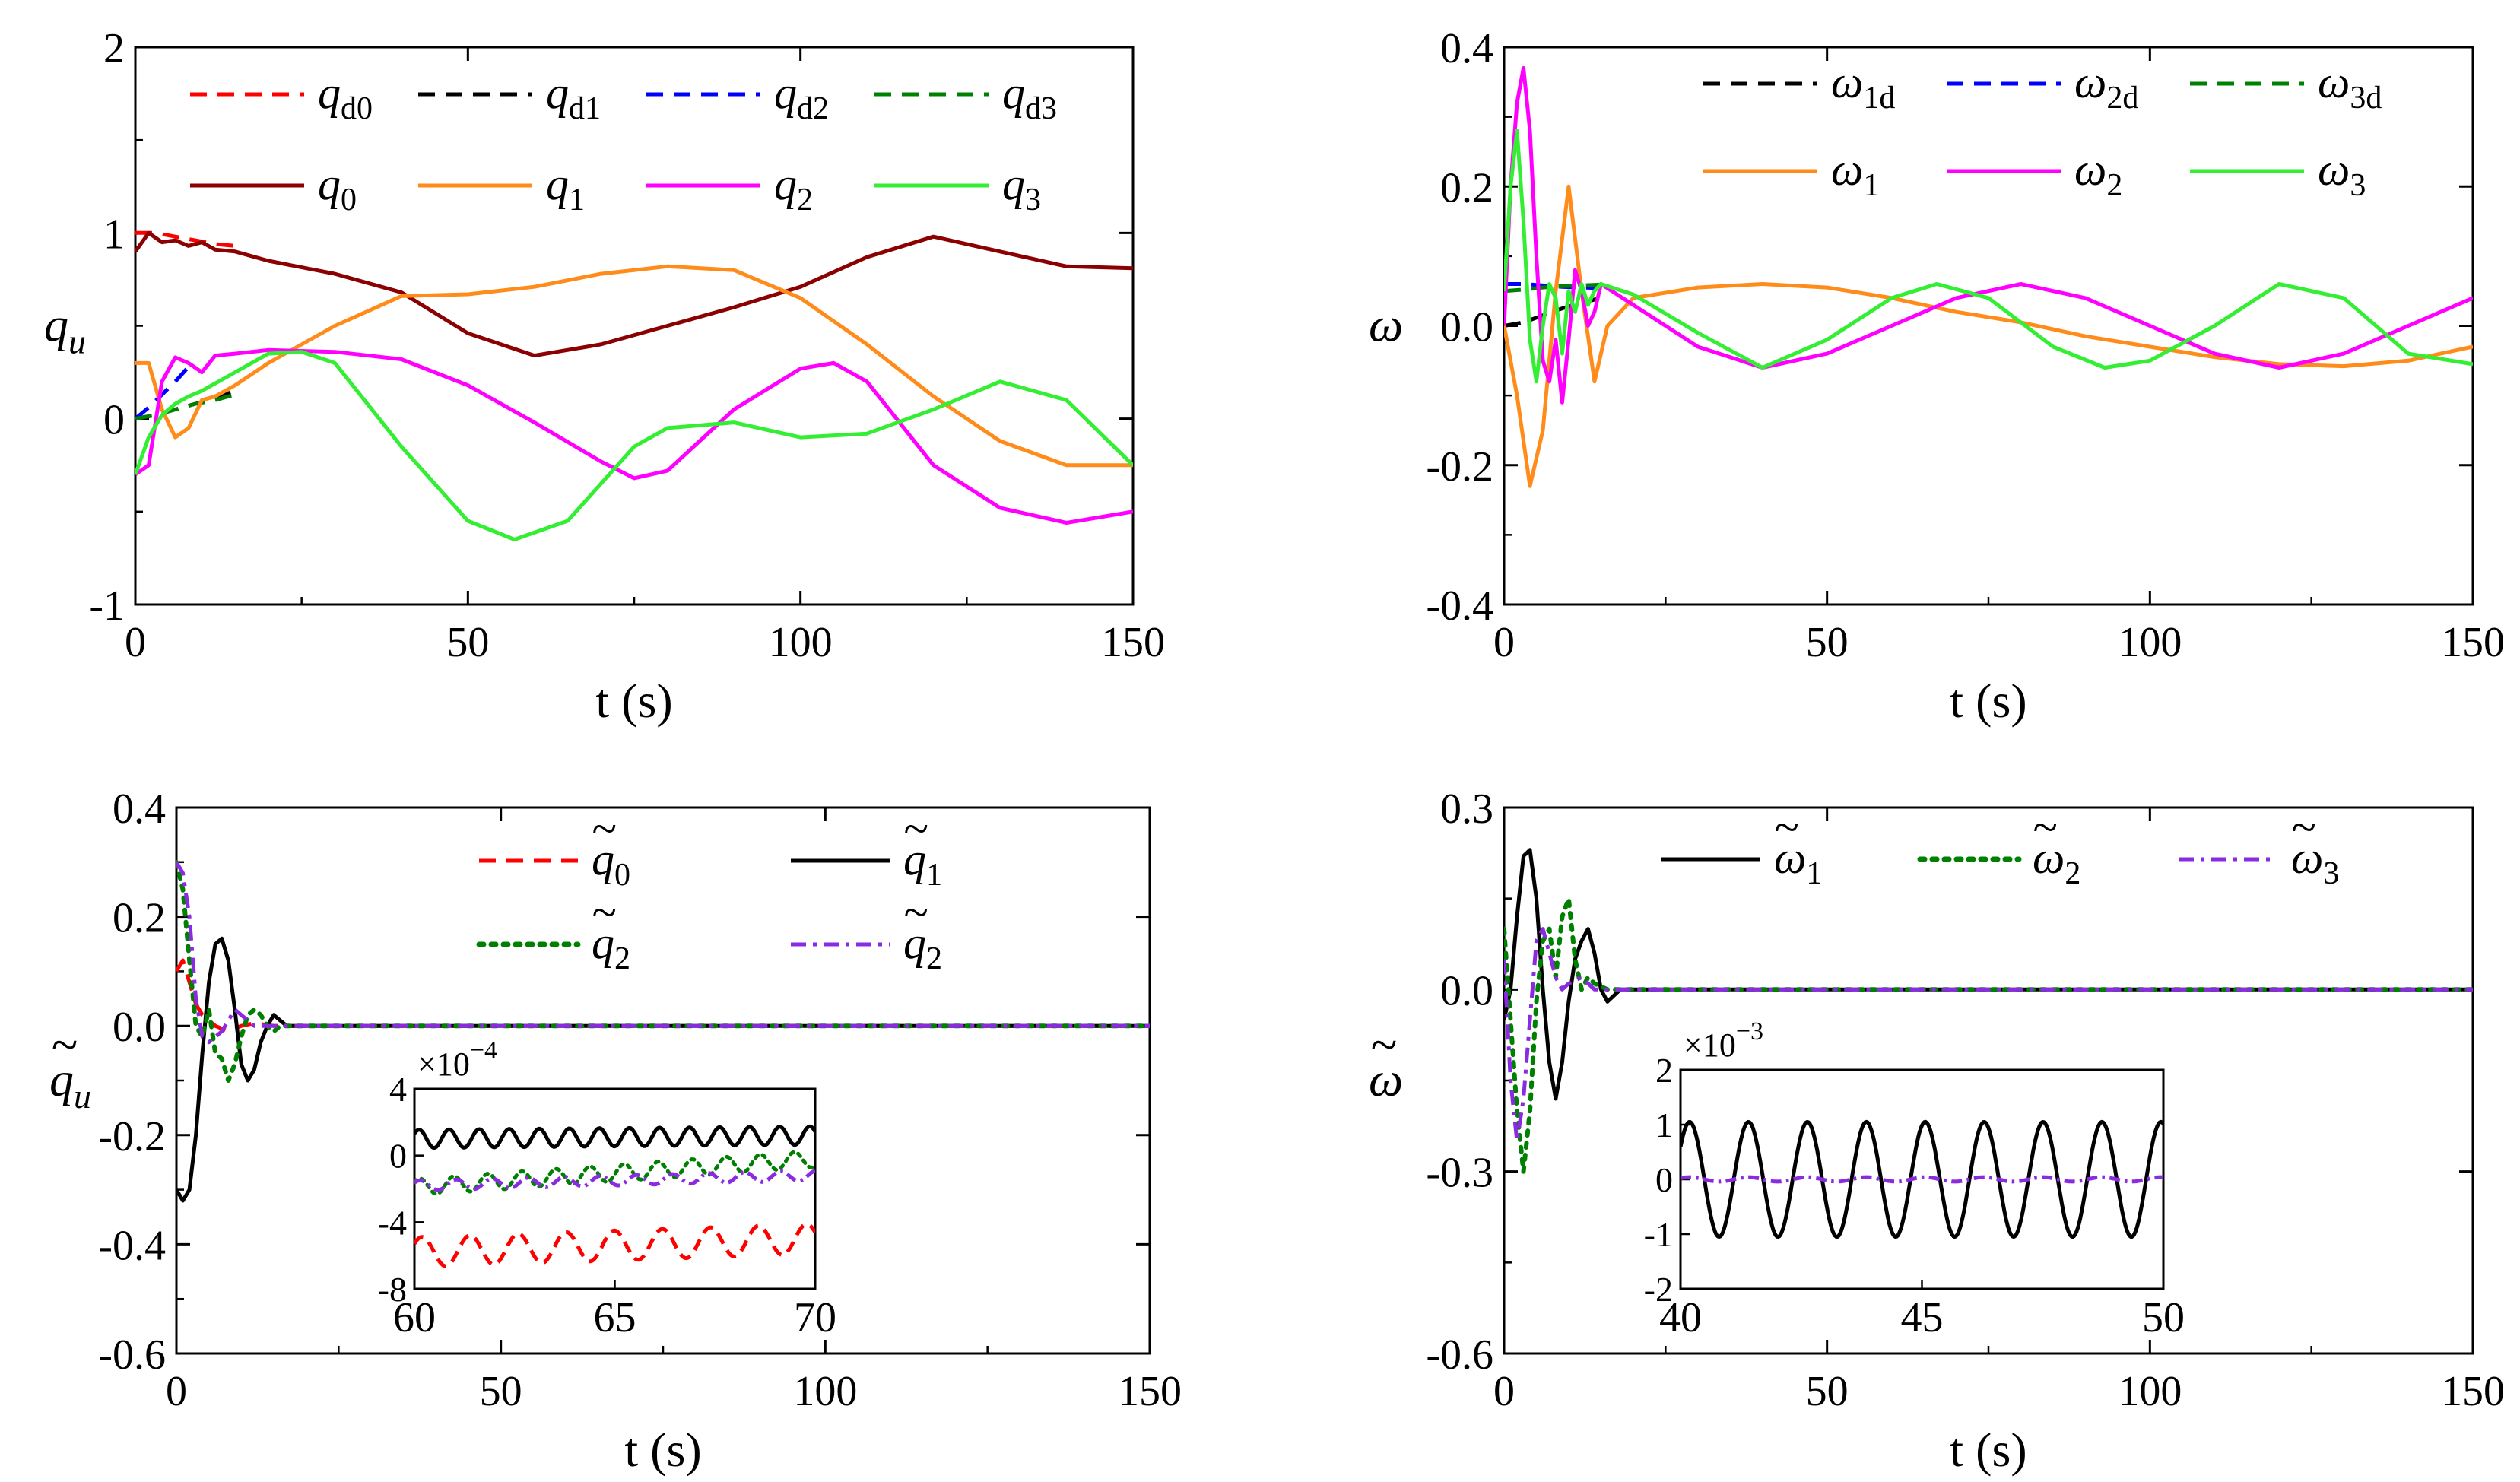  I want to click on legend-label-q_d2: qd2, so click(801, 97).